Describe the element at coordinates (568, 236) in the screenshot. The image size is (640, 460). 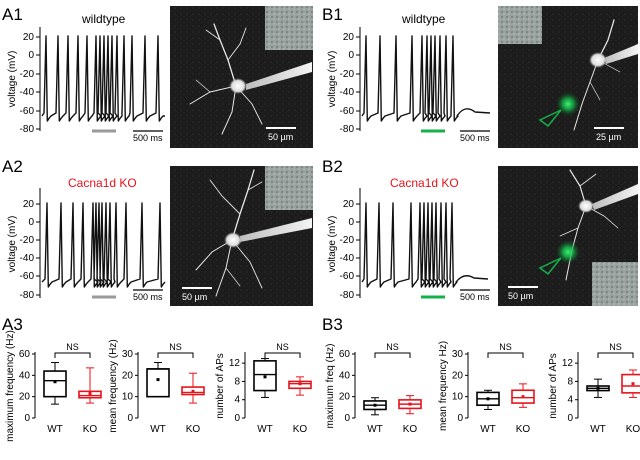
I see `micrograph-b2: 50 µm` at that location.